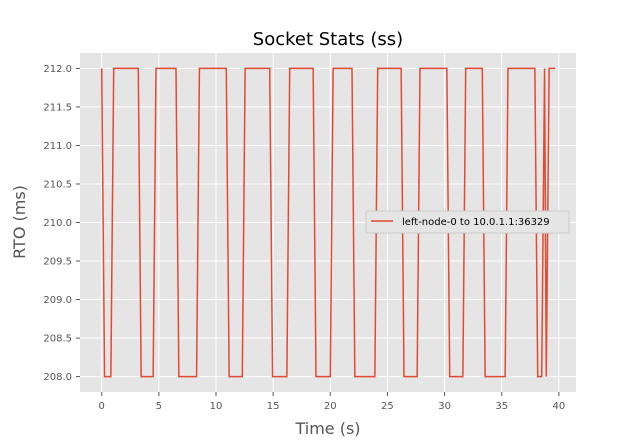 Image resolution: width=640 pixels, height=440 pixels. I want to click on y-tick-label: 212.0, so click(57, 69).